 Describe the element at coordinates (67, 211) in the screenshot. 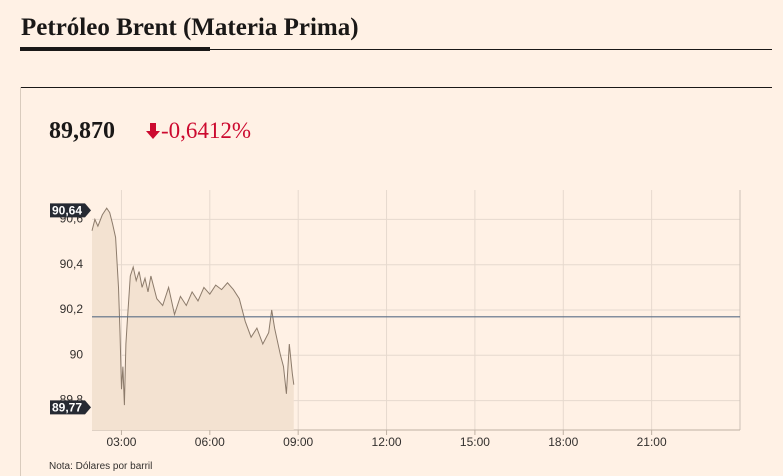

I see `extreme-label: 90,64` at that location.